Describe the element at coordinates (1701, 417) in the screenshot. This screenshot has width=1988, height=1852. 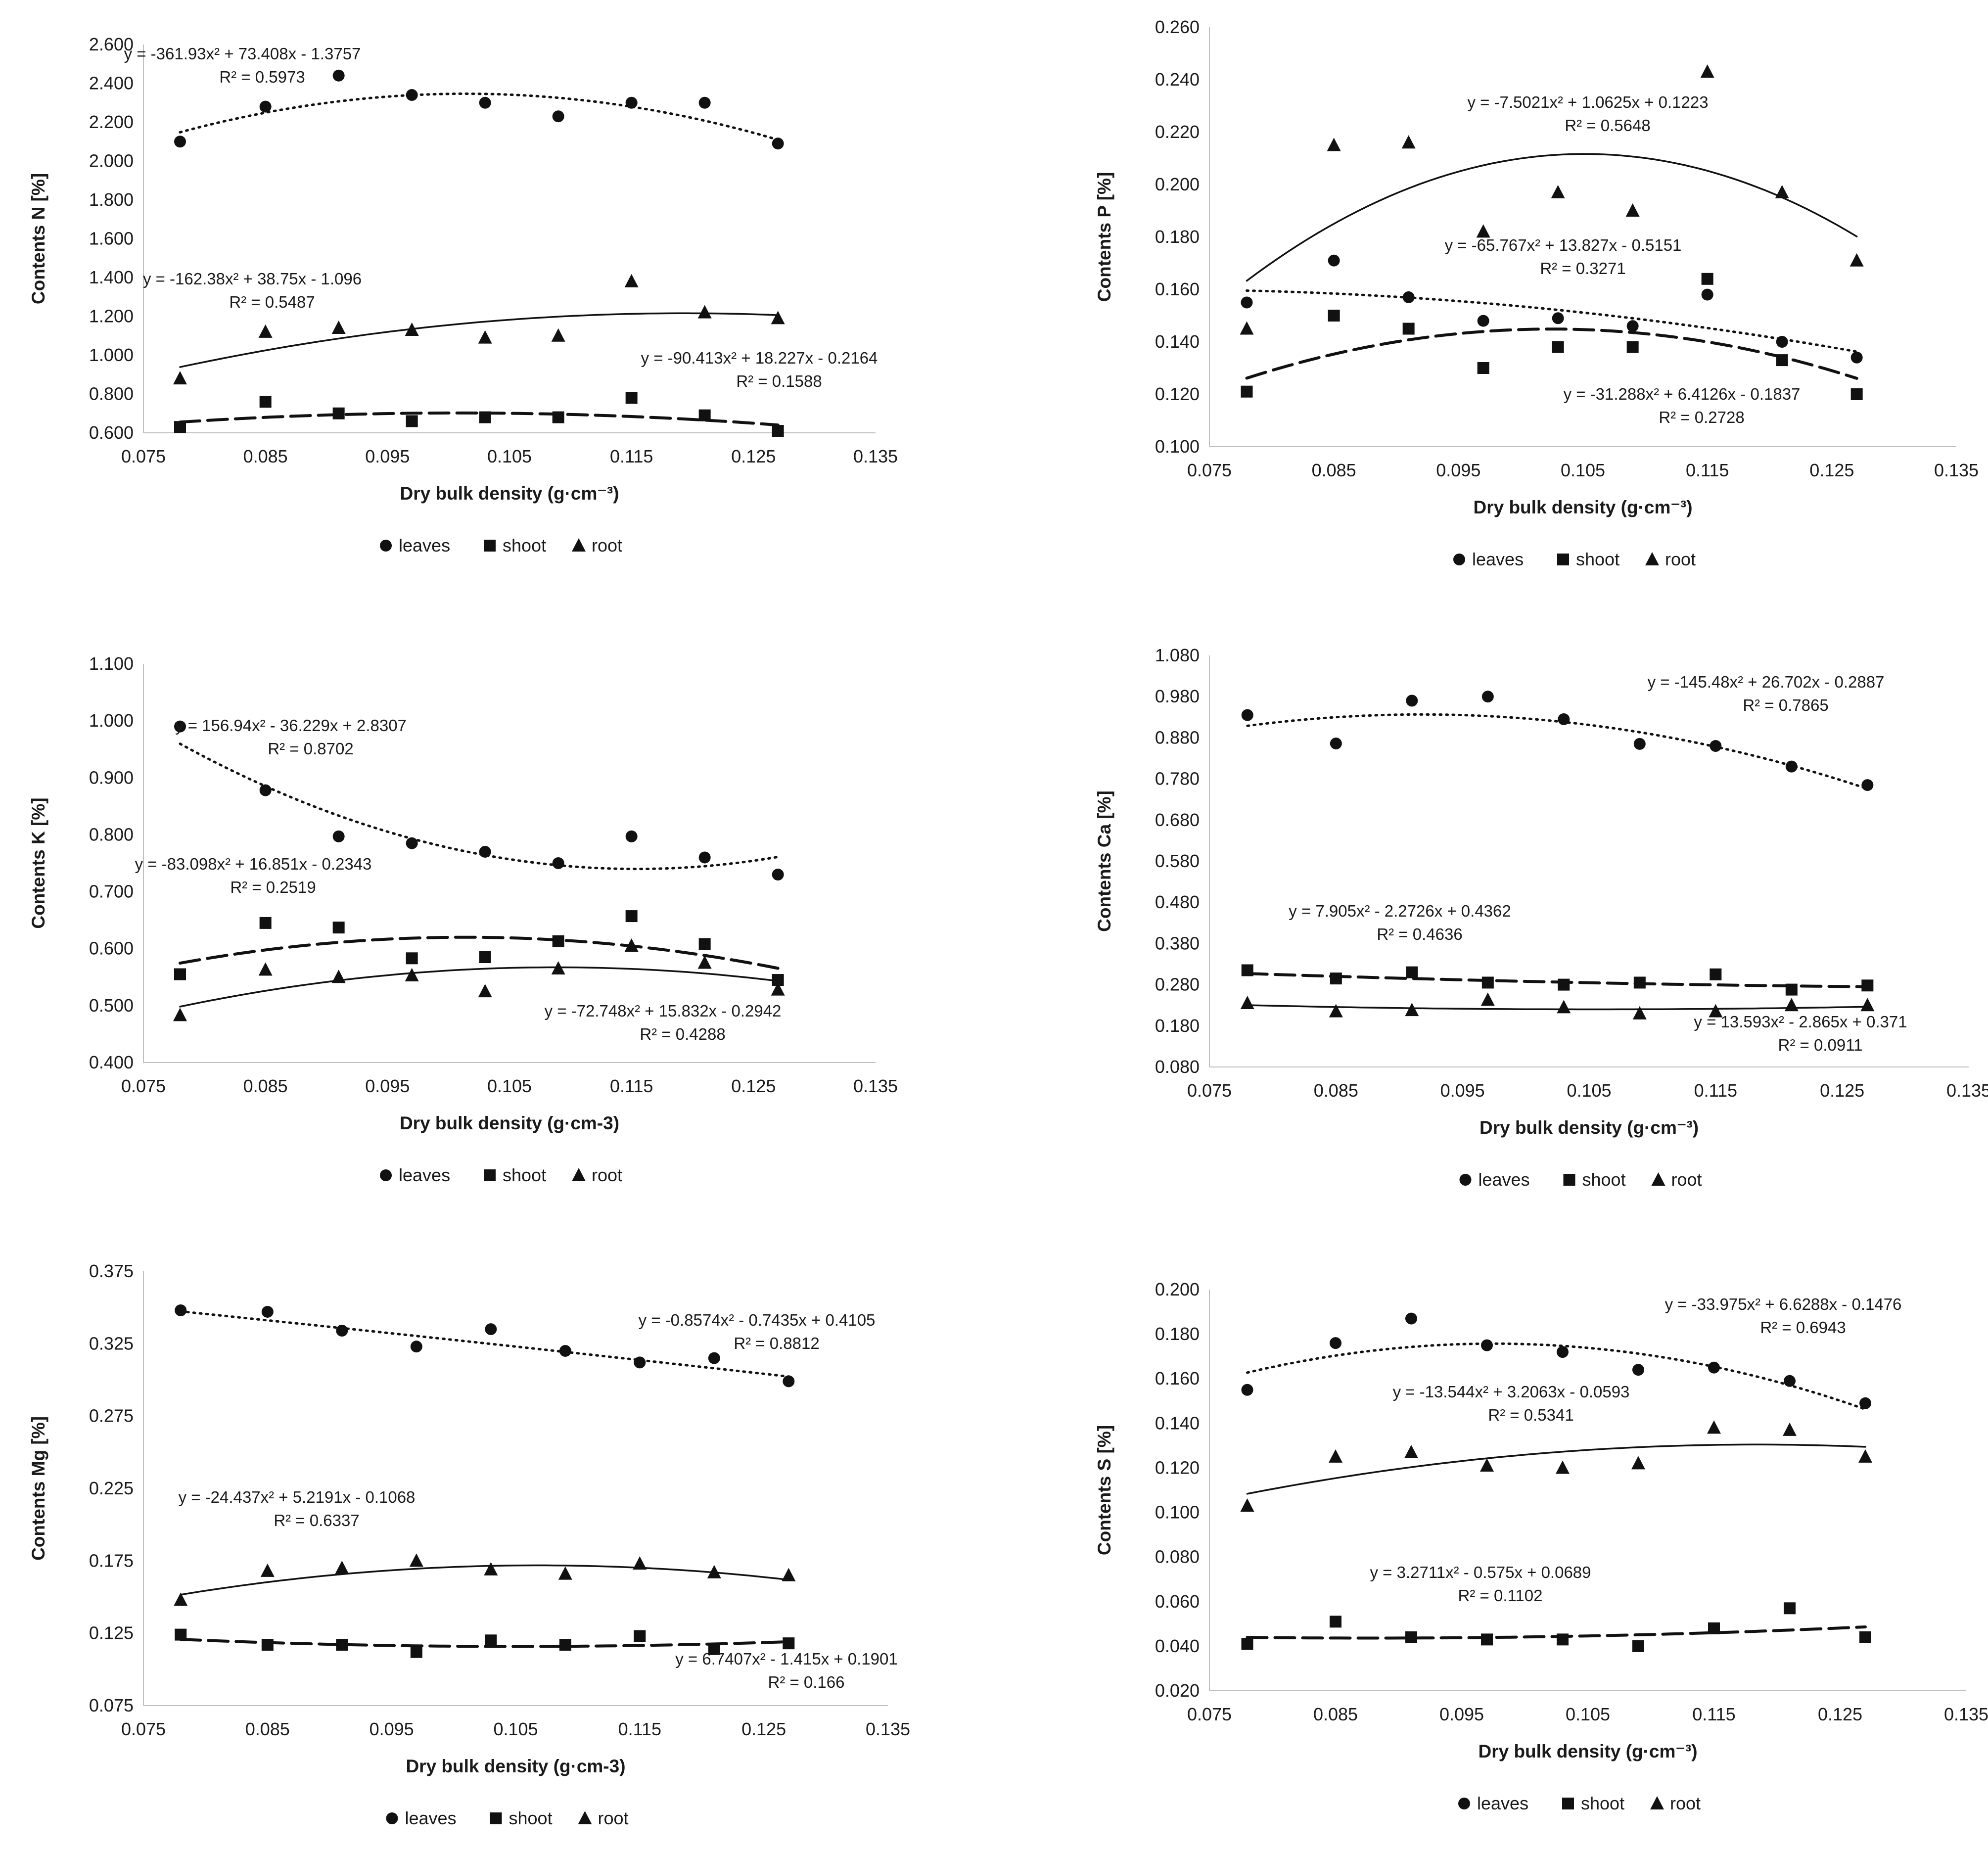
I see `trend-r2-shoot: R² = 0.2728` at that location.